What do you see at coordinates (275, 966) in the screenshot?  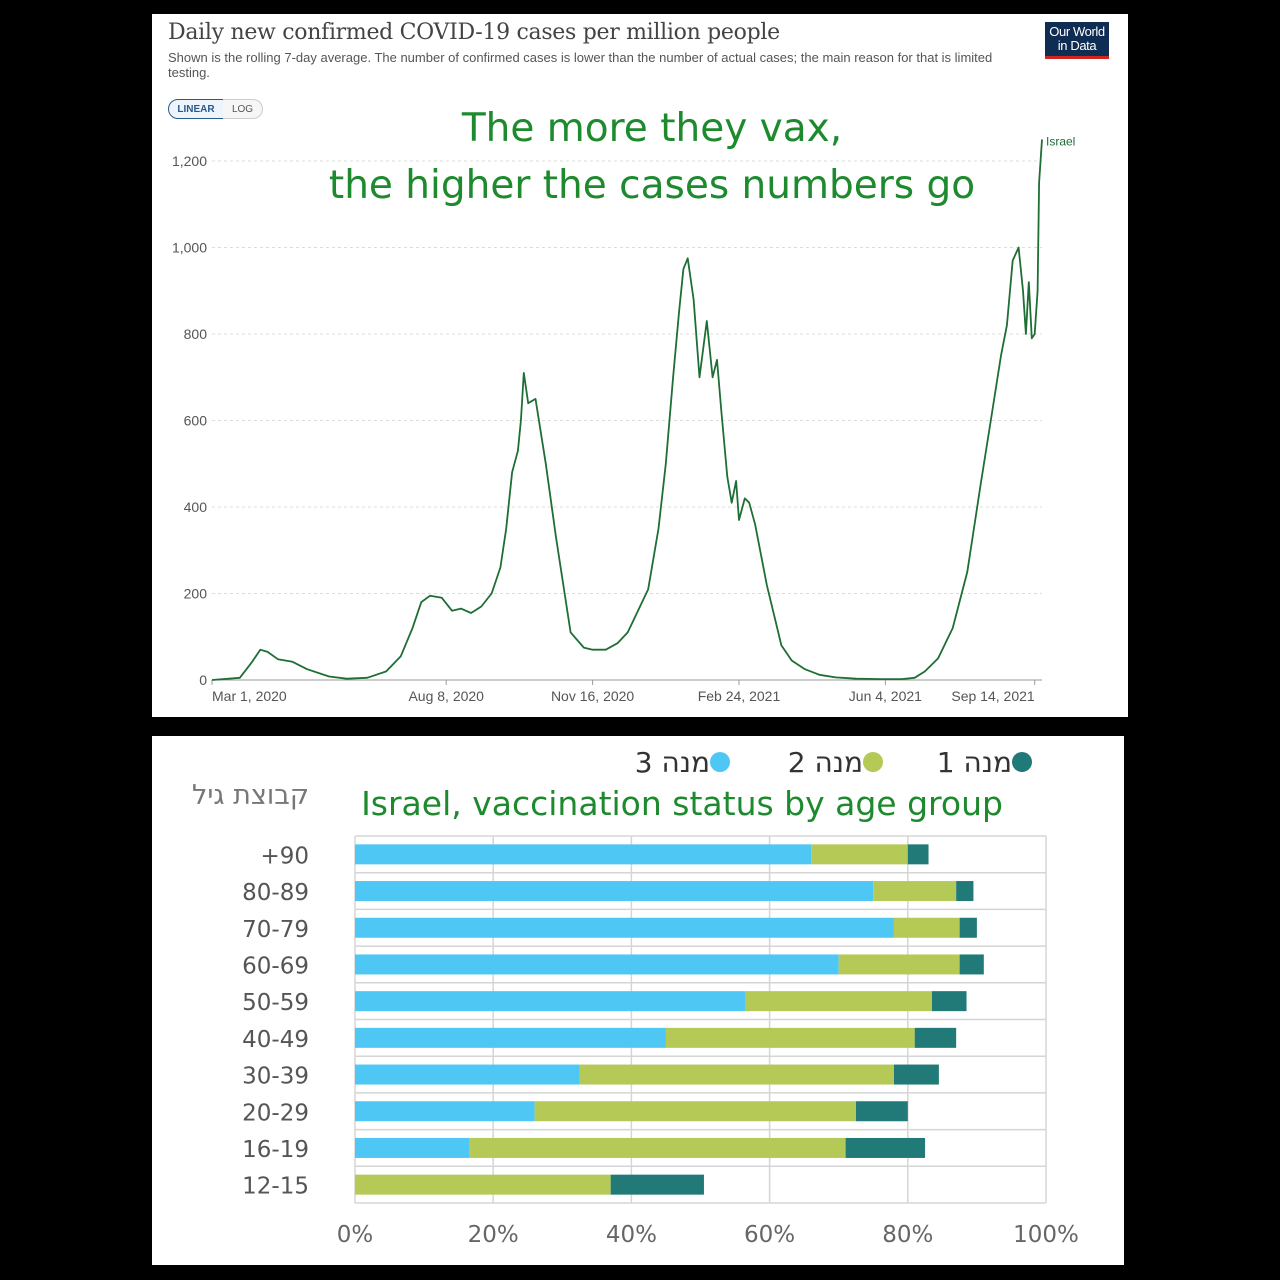 I see `age-group-label: 60-69` at bounding box center [275, 966].